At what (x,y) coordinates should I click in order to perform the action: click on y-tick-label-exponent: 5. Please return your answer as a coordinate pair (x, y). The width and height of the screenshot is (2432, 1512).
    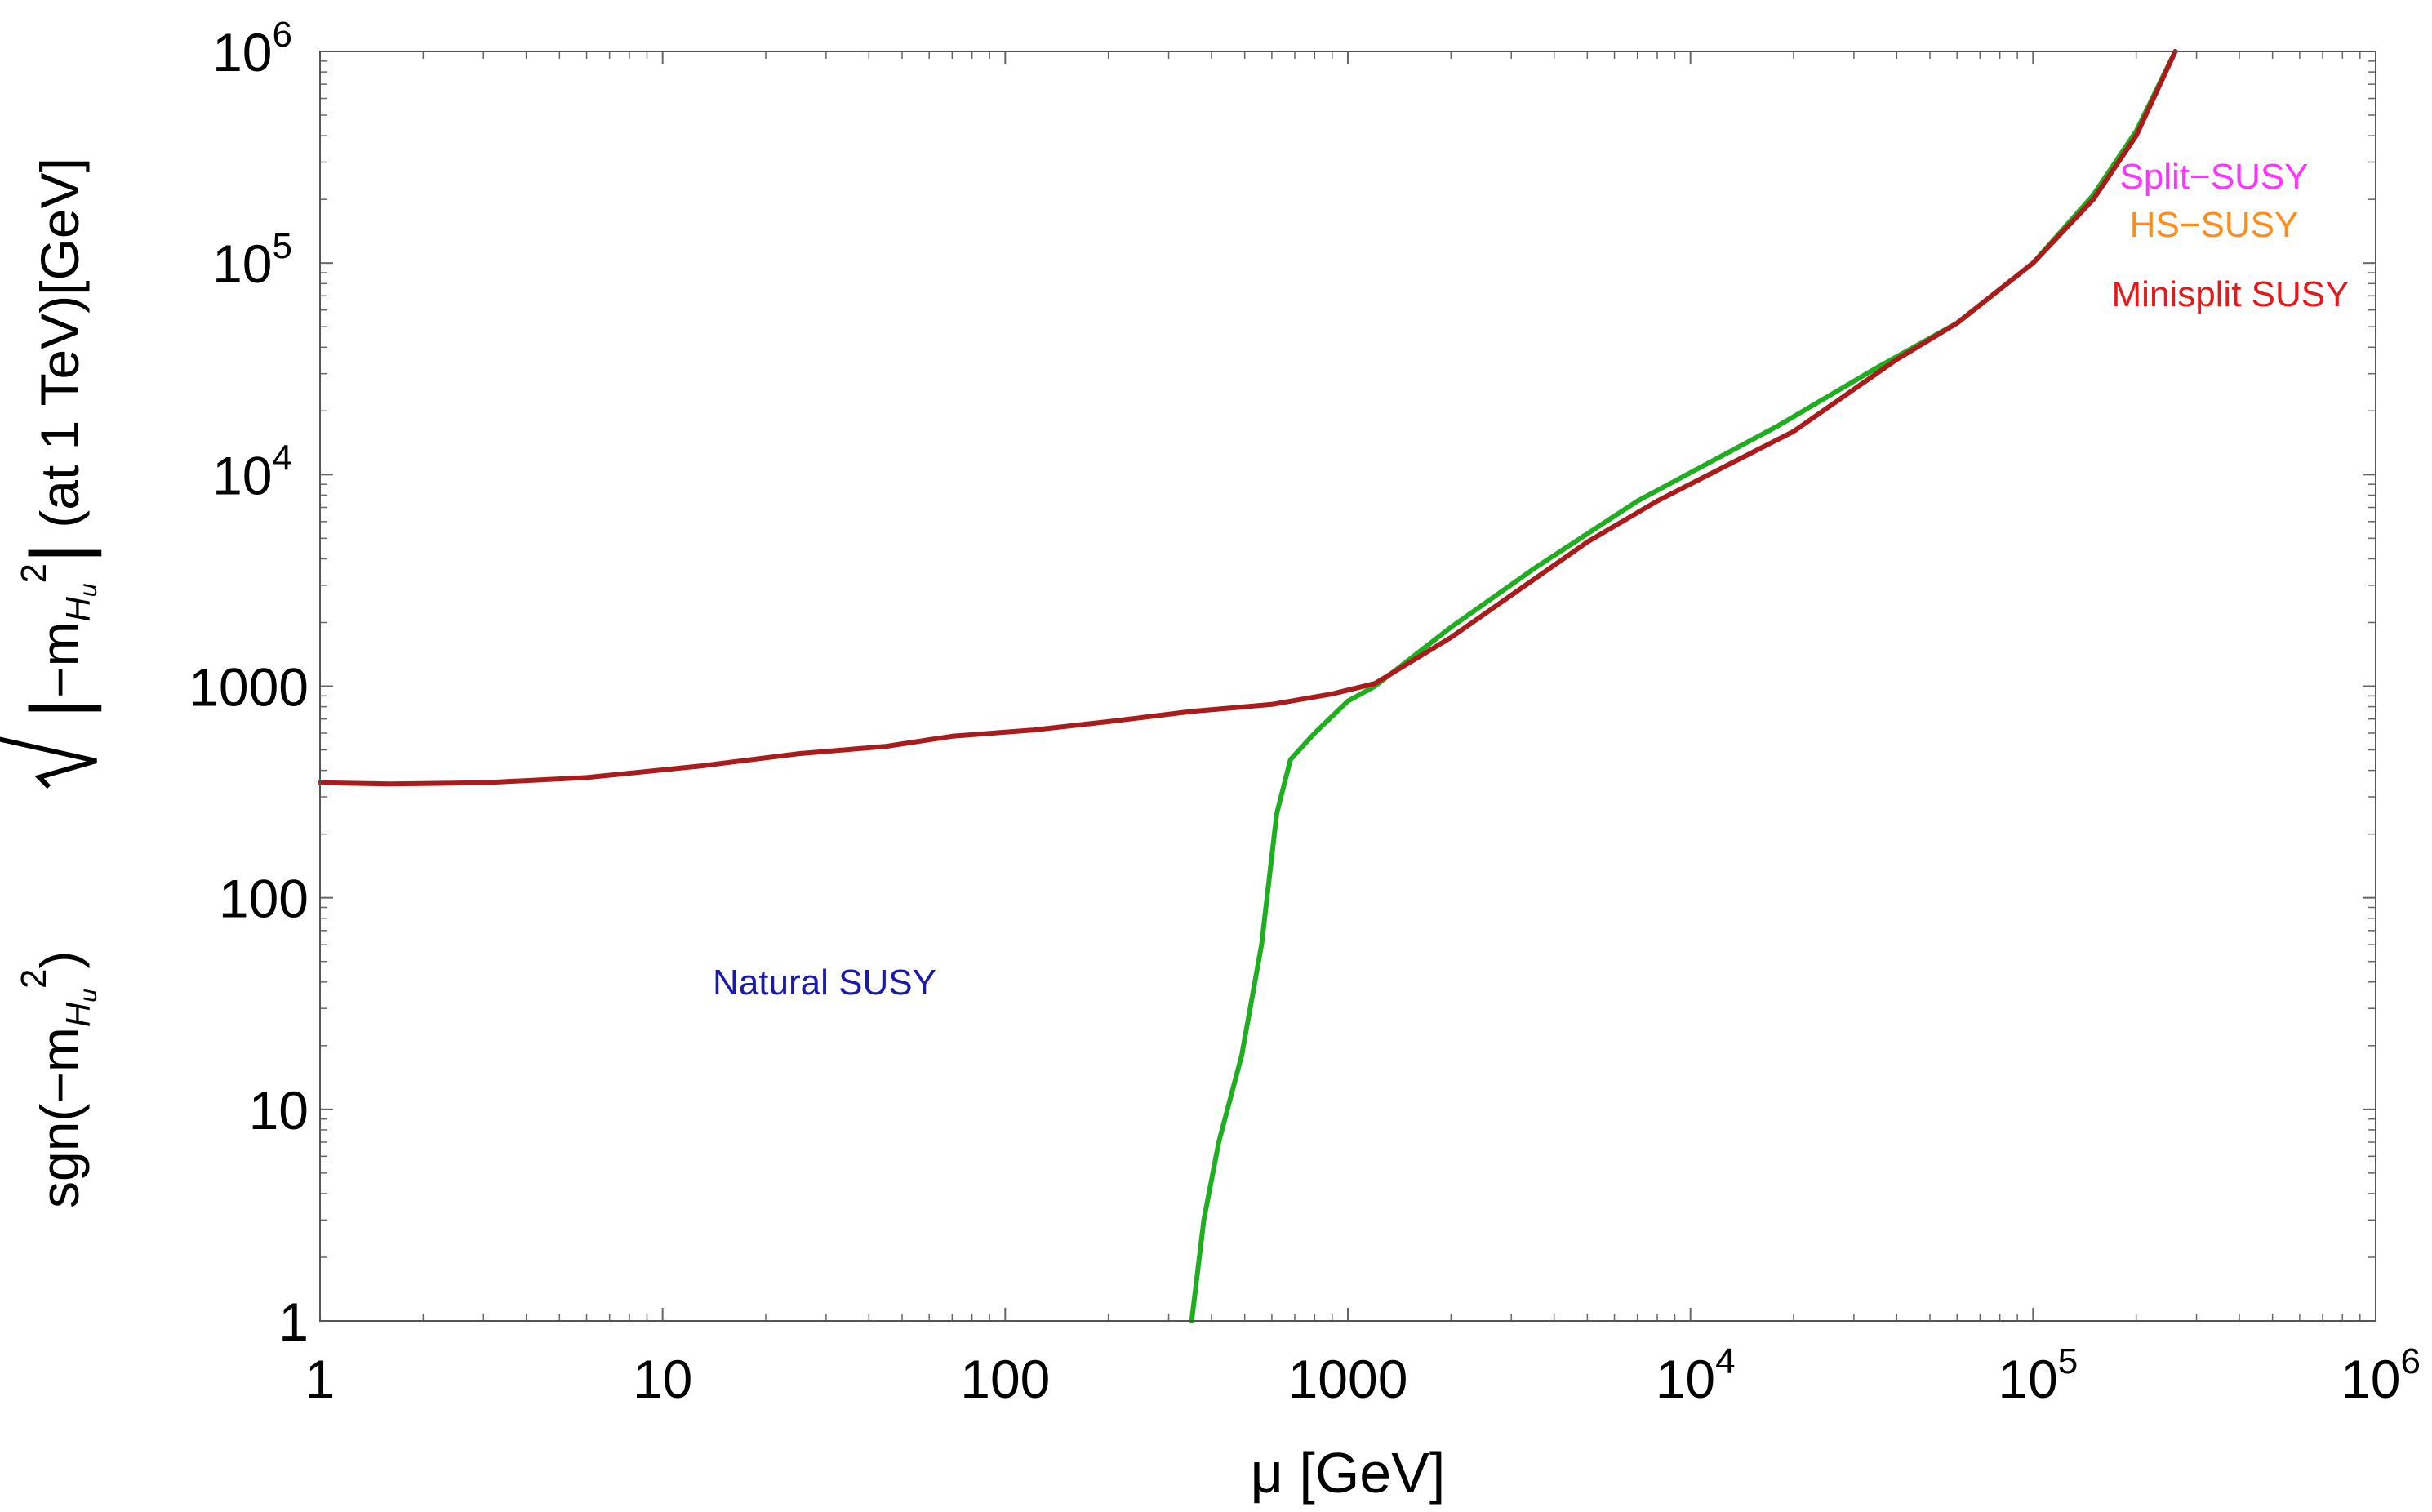
    Looking at the image, I should click on (282, 246).